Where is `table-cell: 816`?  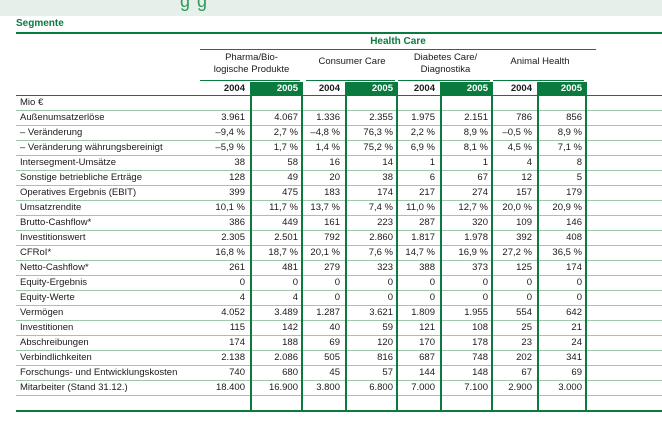
table-cell: 816 is located at coordinates (385, 357).